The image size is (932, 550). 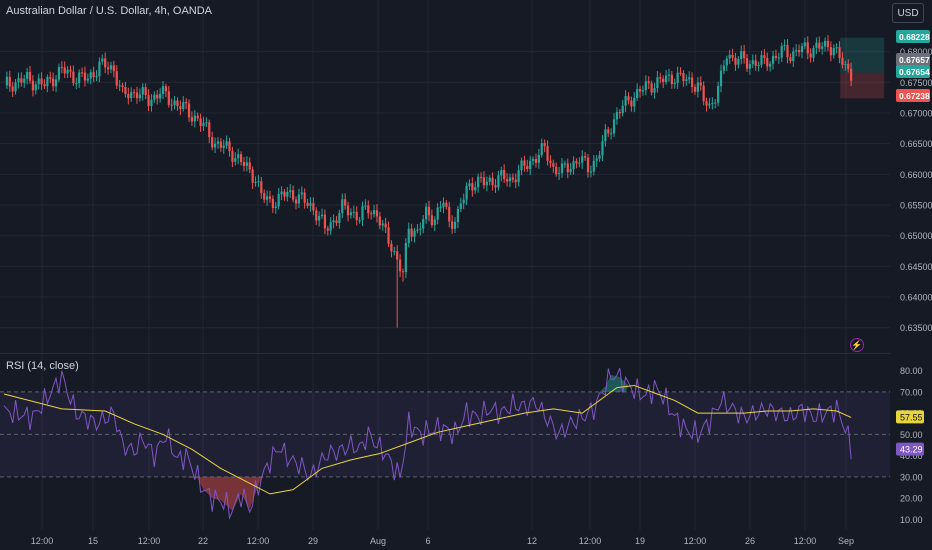 What do you see at coordinates (93, 541) in the screenshot?
I see `time-tick-label: 15` at bounding box center [93, 541].